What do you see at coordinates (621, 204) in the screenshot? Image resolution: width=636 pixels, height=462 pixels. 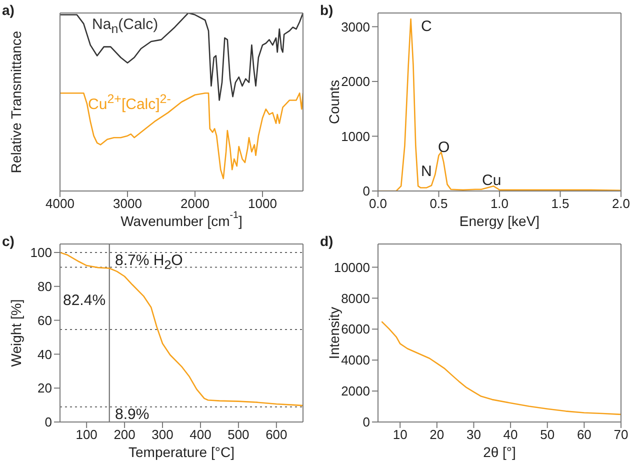 I see `x-tick-label: 2.0` at bounding box center [621, 204].